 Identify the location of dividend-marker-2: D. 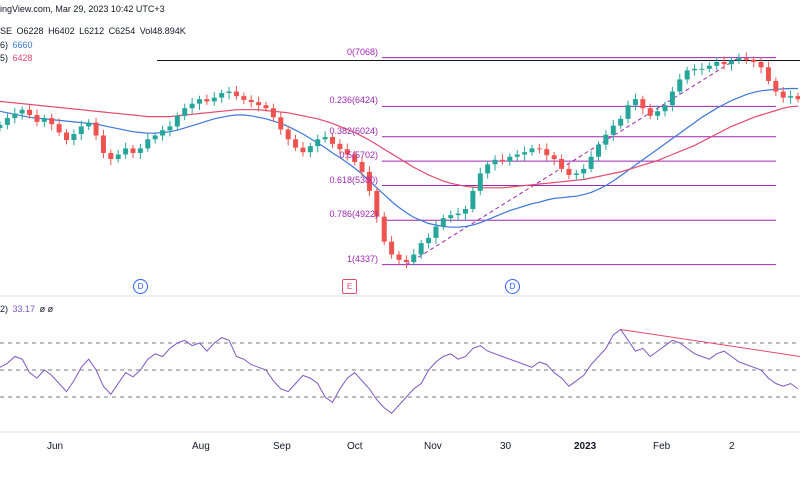
(512, 286).